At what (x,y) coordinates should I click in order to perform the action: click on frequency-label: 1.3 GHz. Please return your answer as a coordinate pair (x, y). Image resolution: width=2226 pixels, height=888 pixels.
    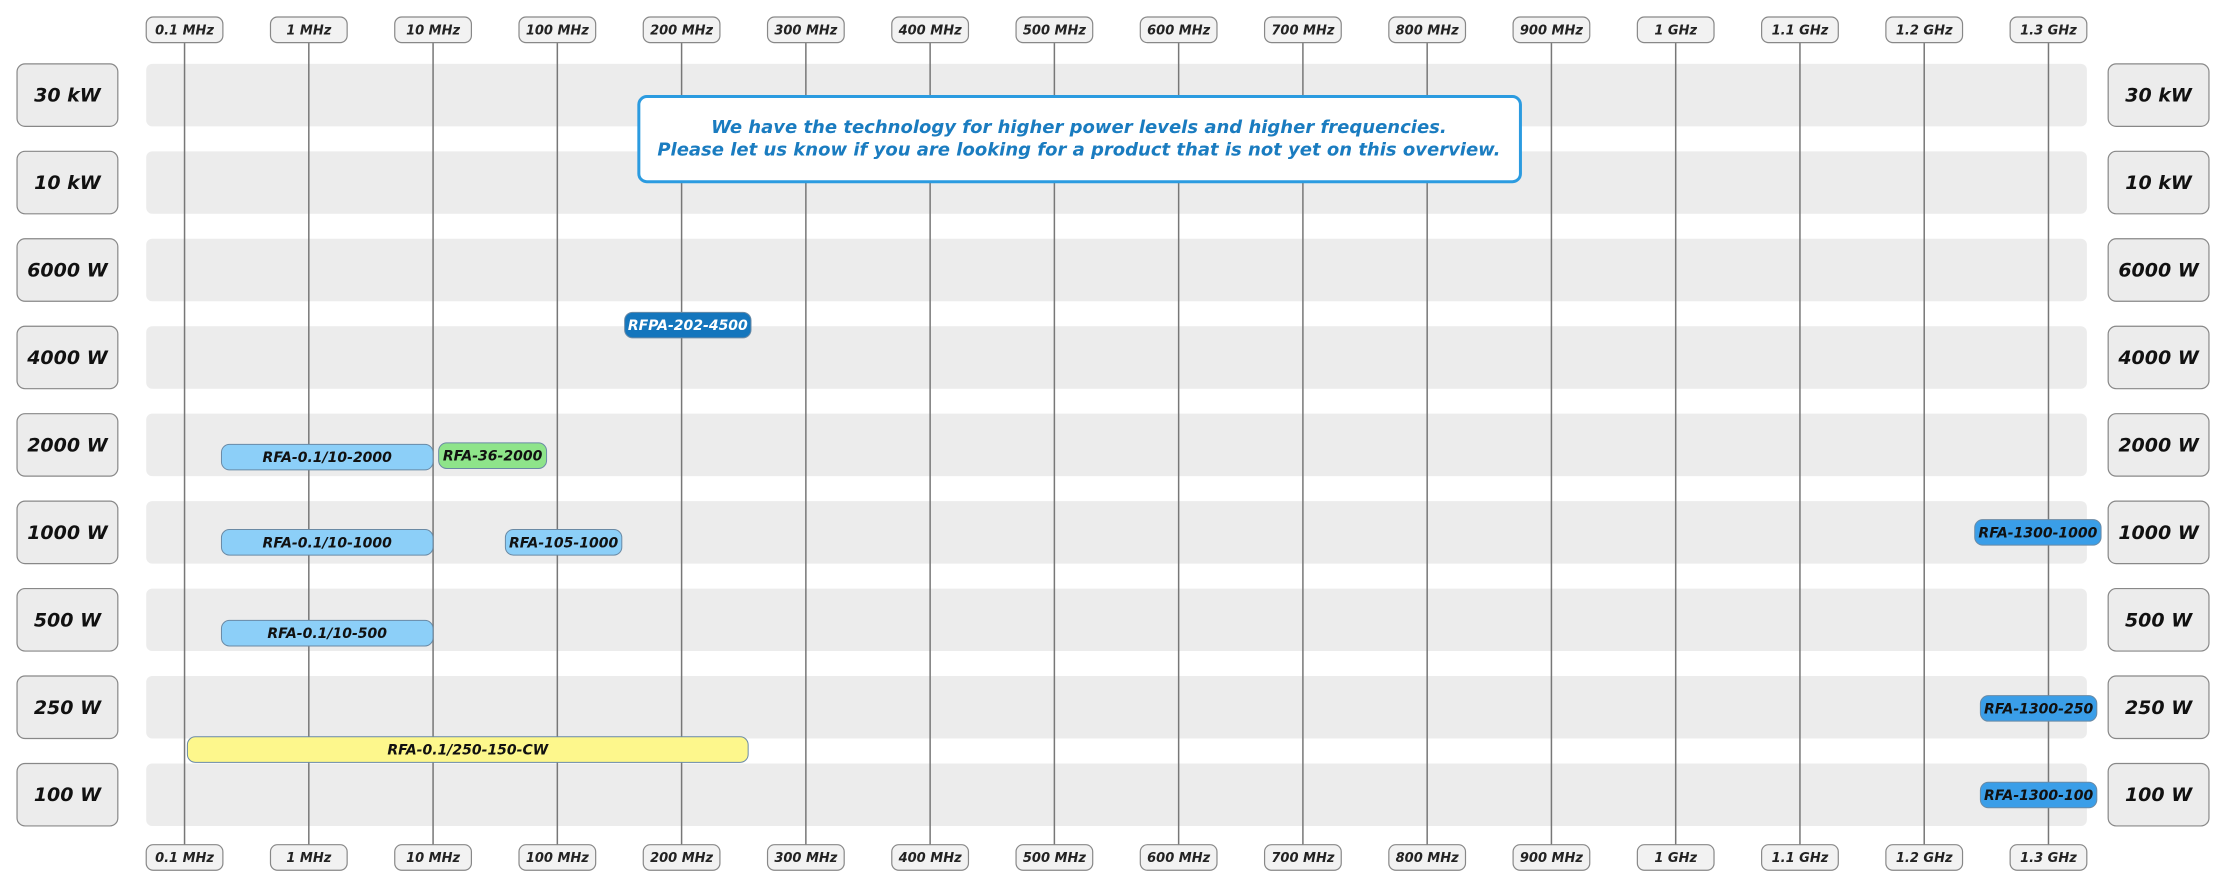
    Looking at the image, I should click on (2048, 858).